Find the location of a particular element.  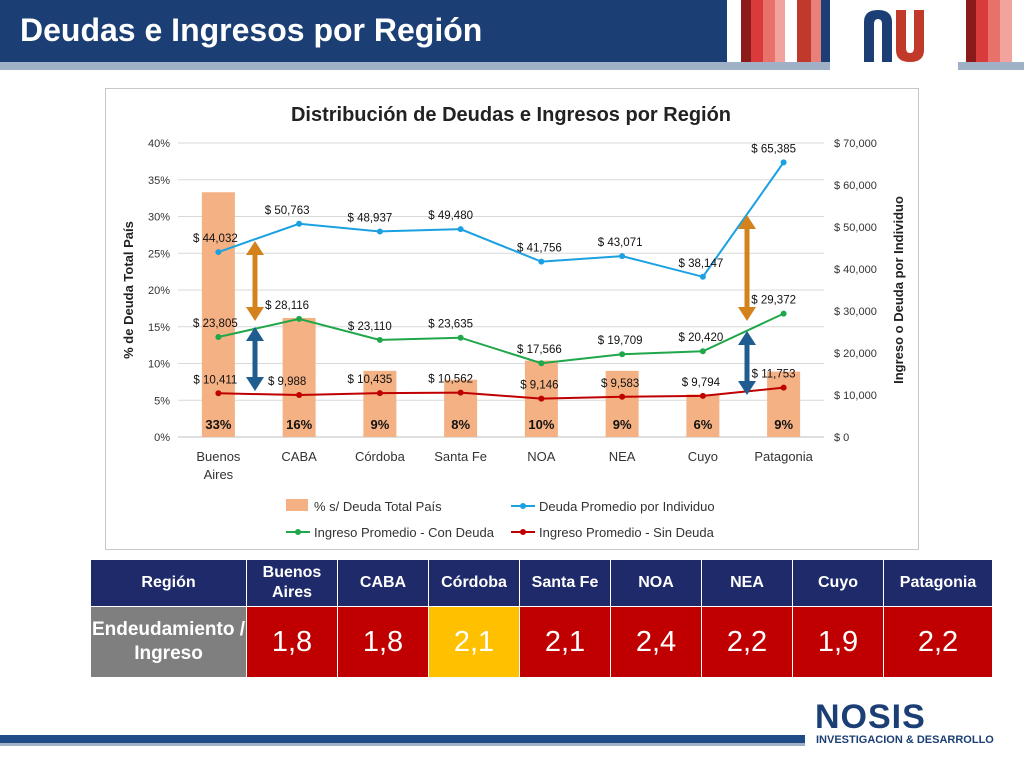

table-header-cell: Córdoba is located at coordinates (474, 583).